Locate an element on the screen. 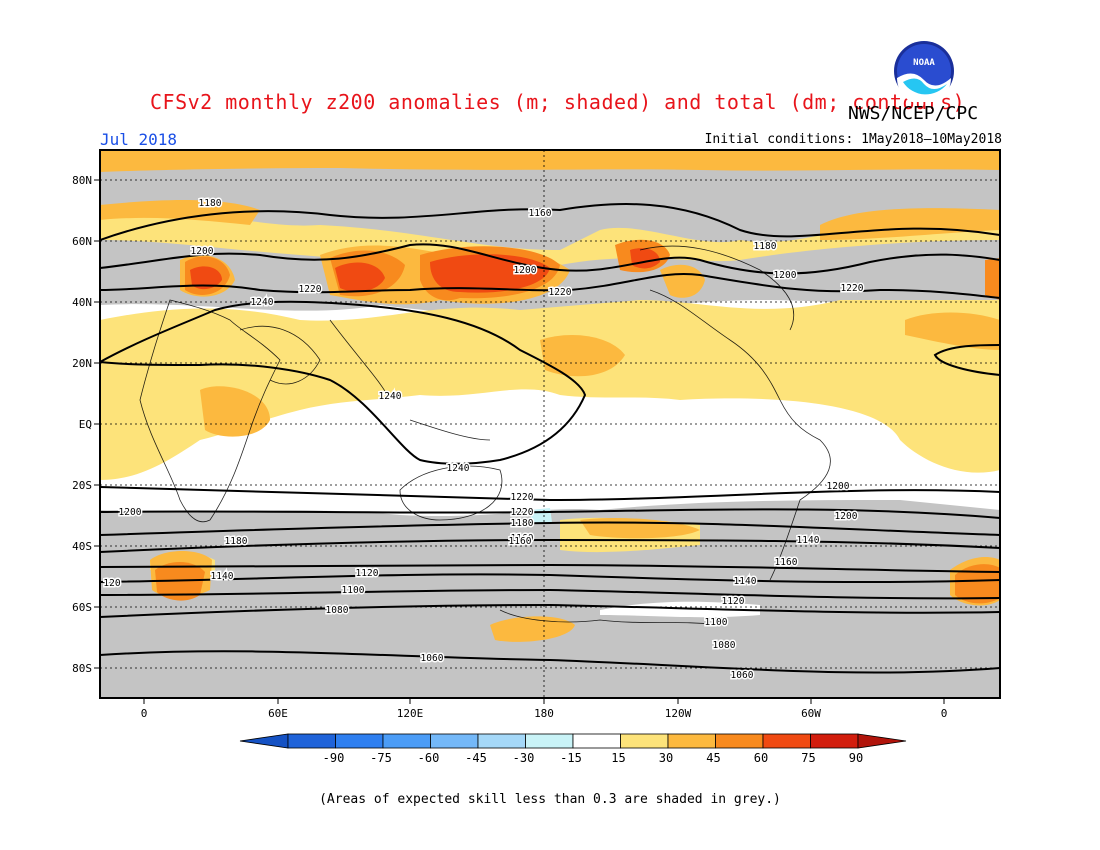 The width and height of the screenshot is (1100, 850). longitude-axis: 0 60E 120E 180 120W 60W 0 is located at coordinates (544, 709).